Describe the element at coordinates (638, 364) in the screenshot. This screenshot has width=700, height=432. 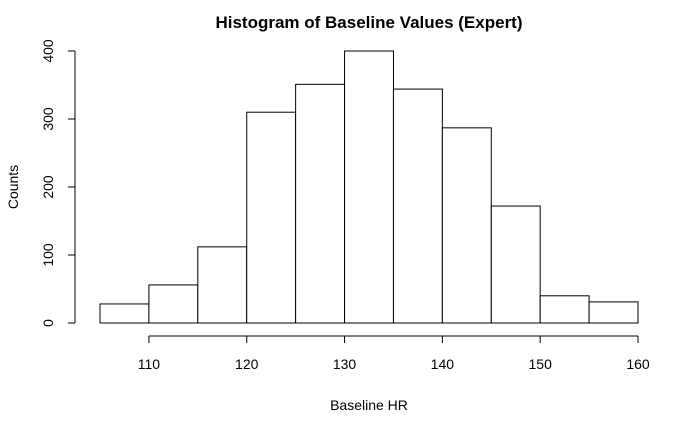
I see `x-tick-label-160: 160` at that location.